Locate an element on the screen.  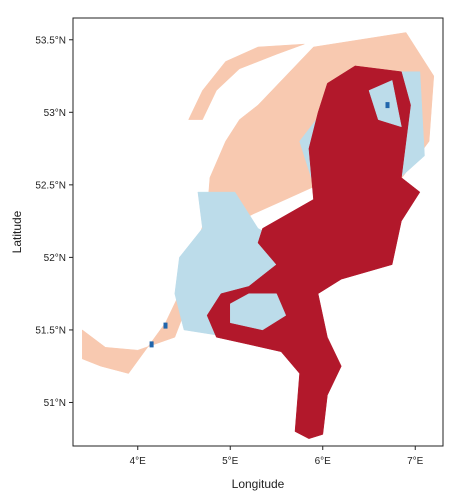
y-tick-label: 52.5°N is located at coordinates (50, 185).